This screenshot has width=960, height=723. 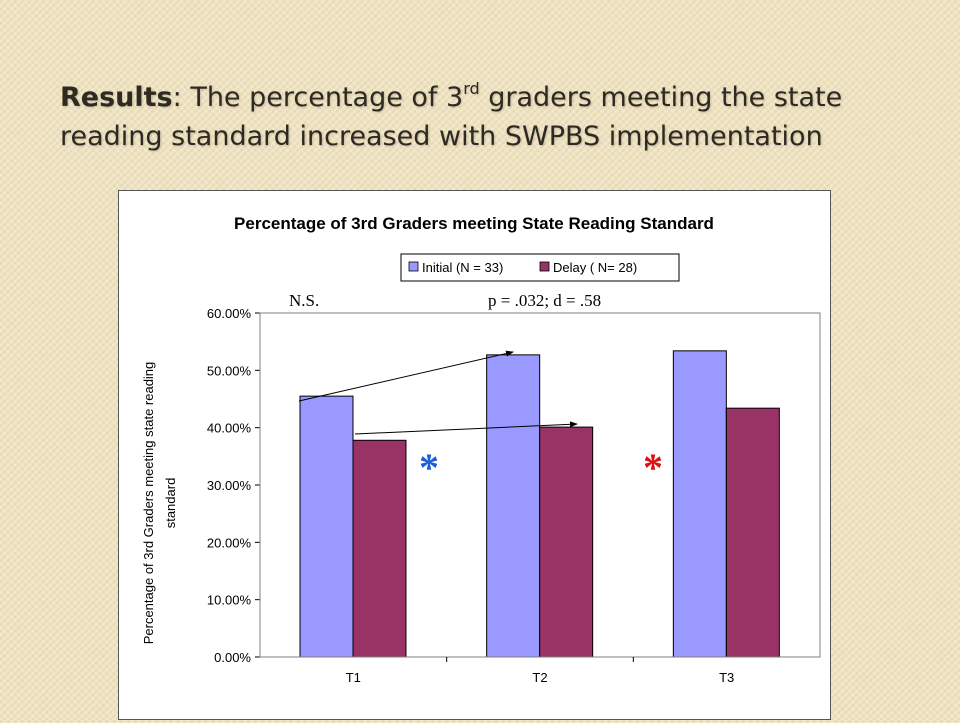 What do you see at coordinates (544, 266) in the screenshot?
I see `legend-swatch-delay` at bounding box center [544, 266].